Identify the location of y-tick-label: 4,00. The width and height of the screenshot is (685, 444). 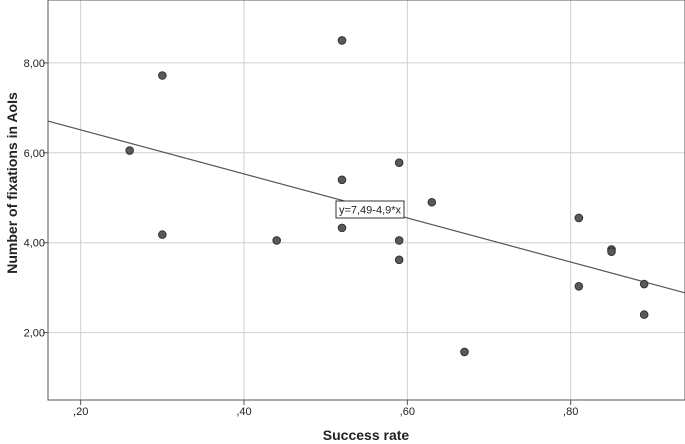
(34, 244).